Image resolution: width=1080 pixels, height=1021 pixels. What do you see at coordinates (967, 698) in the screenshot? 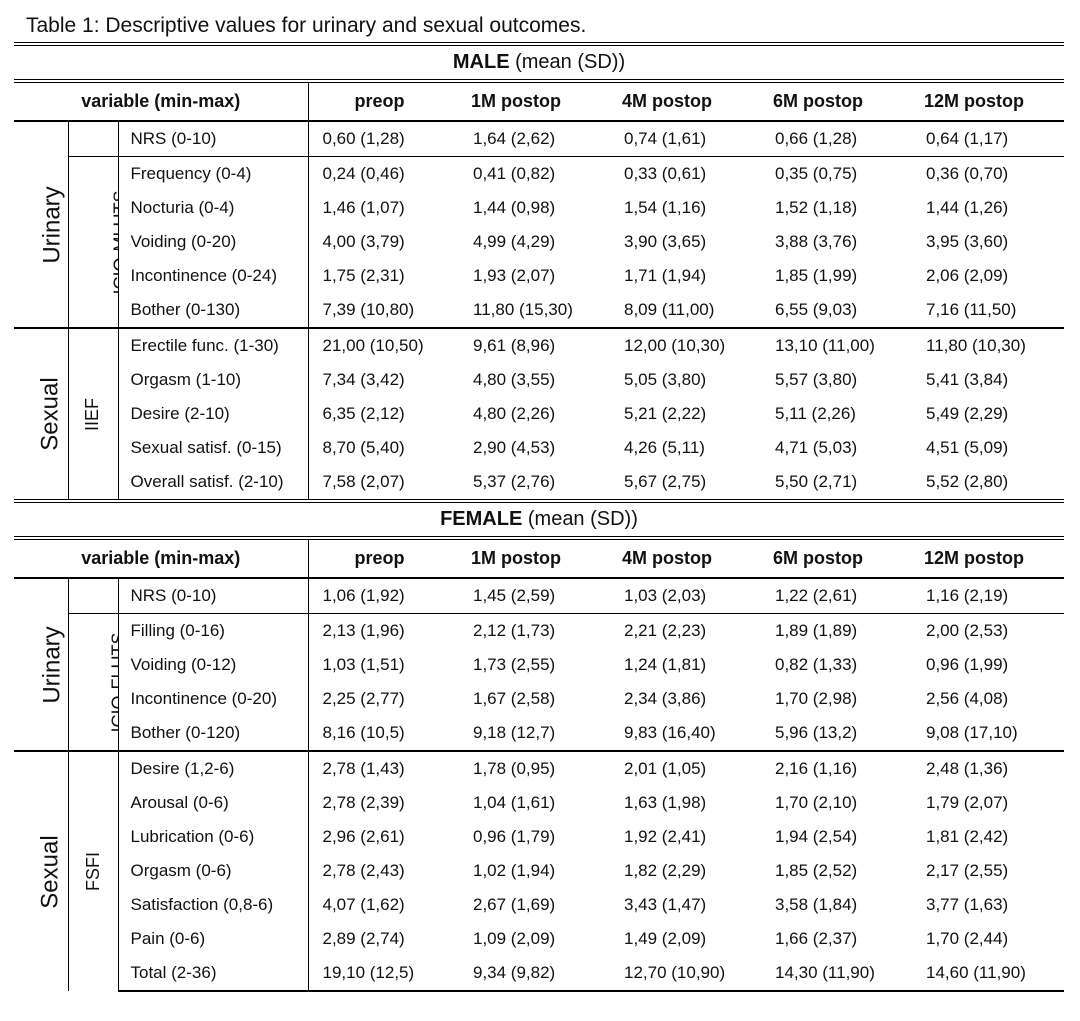
I see `value-cell: 2,56 (4,08)` at bounding box center [967, 698].